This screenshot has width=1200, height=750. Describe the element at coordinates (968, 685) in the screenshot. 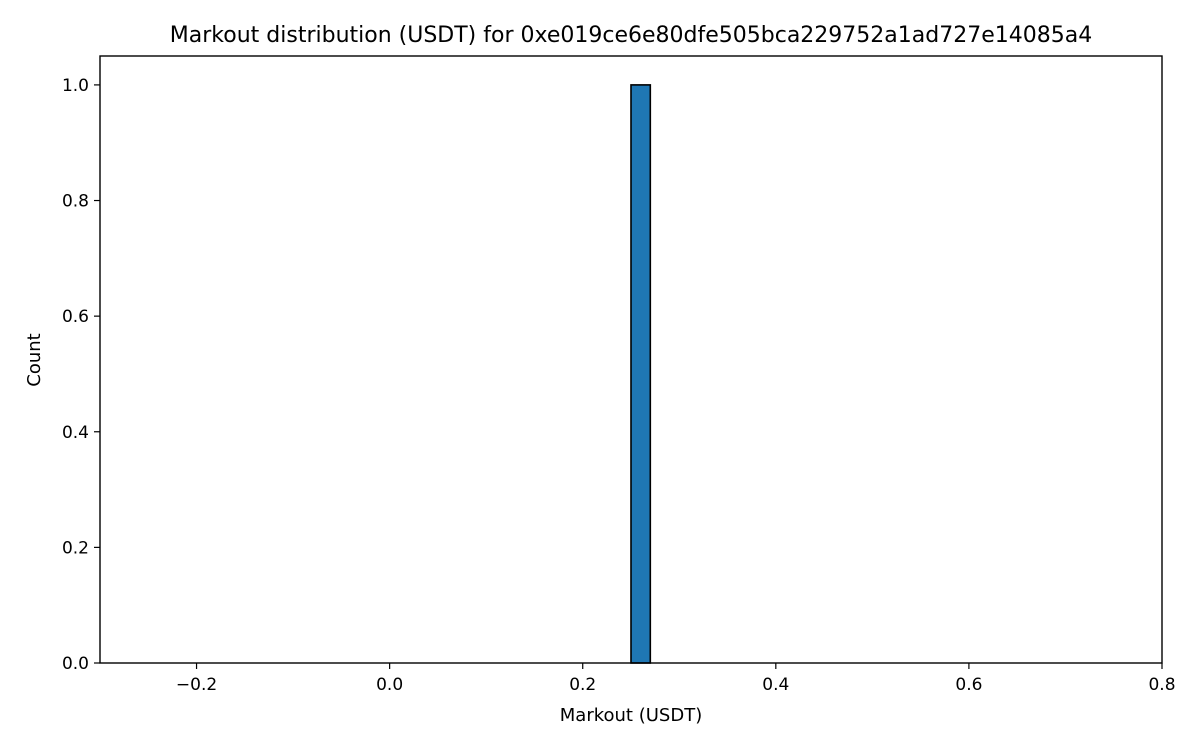

I see `x-tick-label: 0.6` at that location.